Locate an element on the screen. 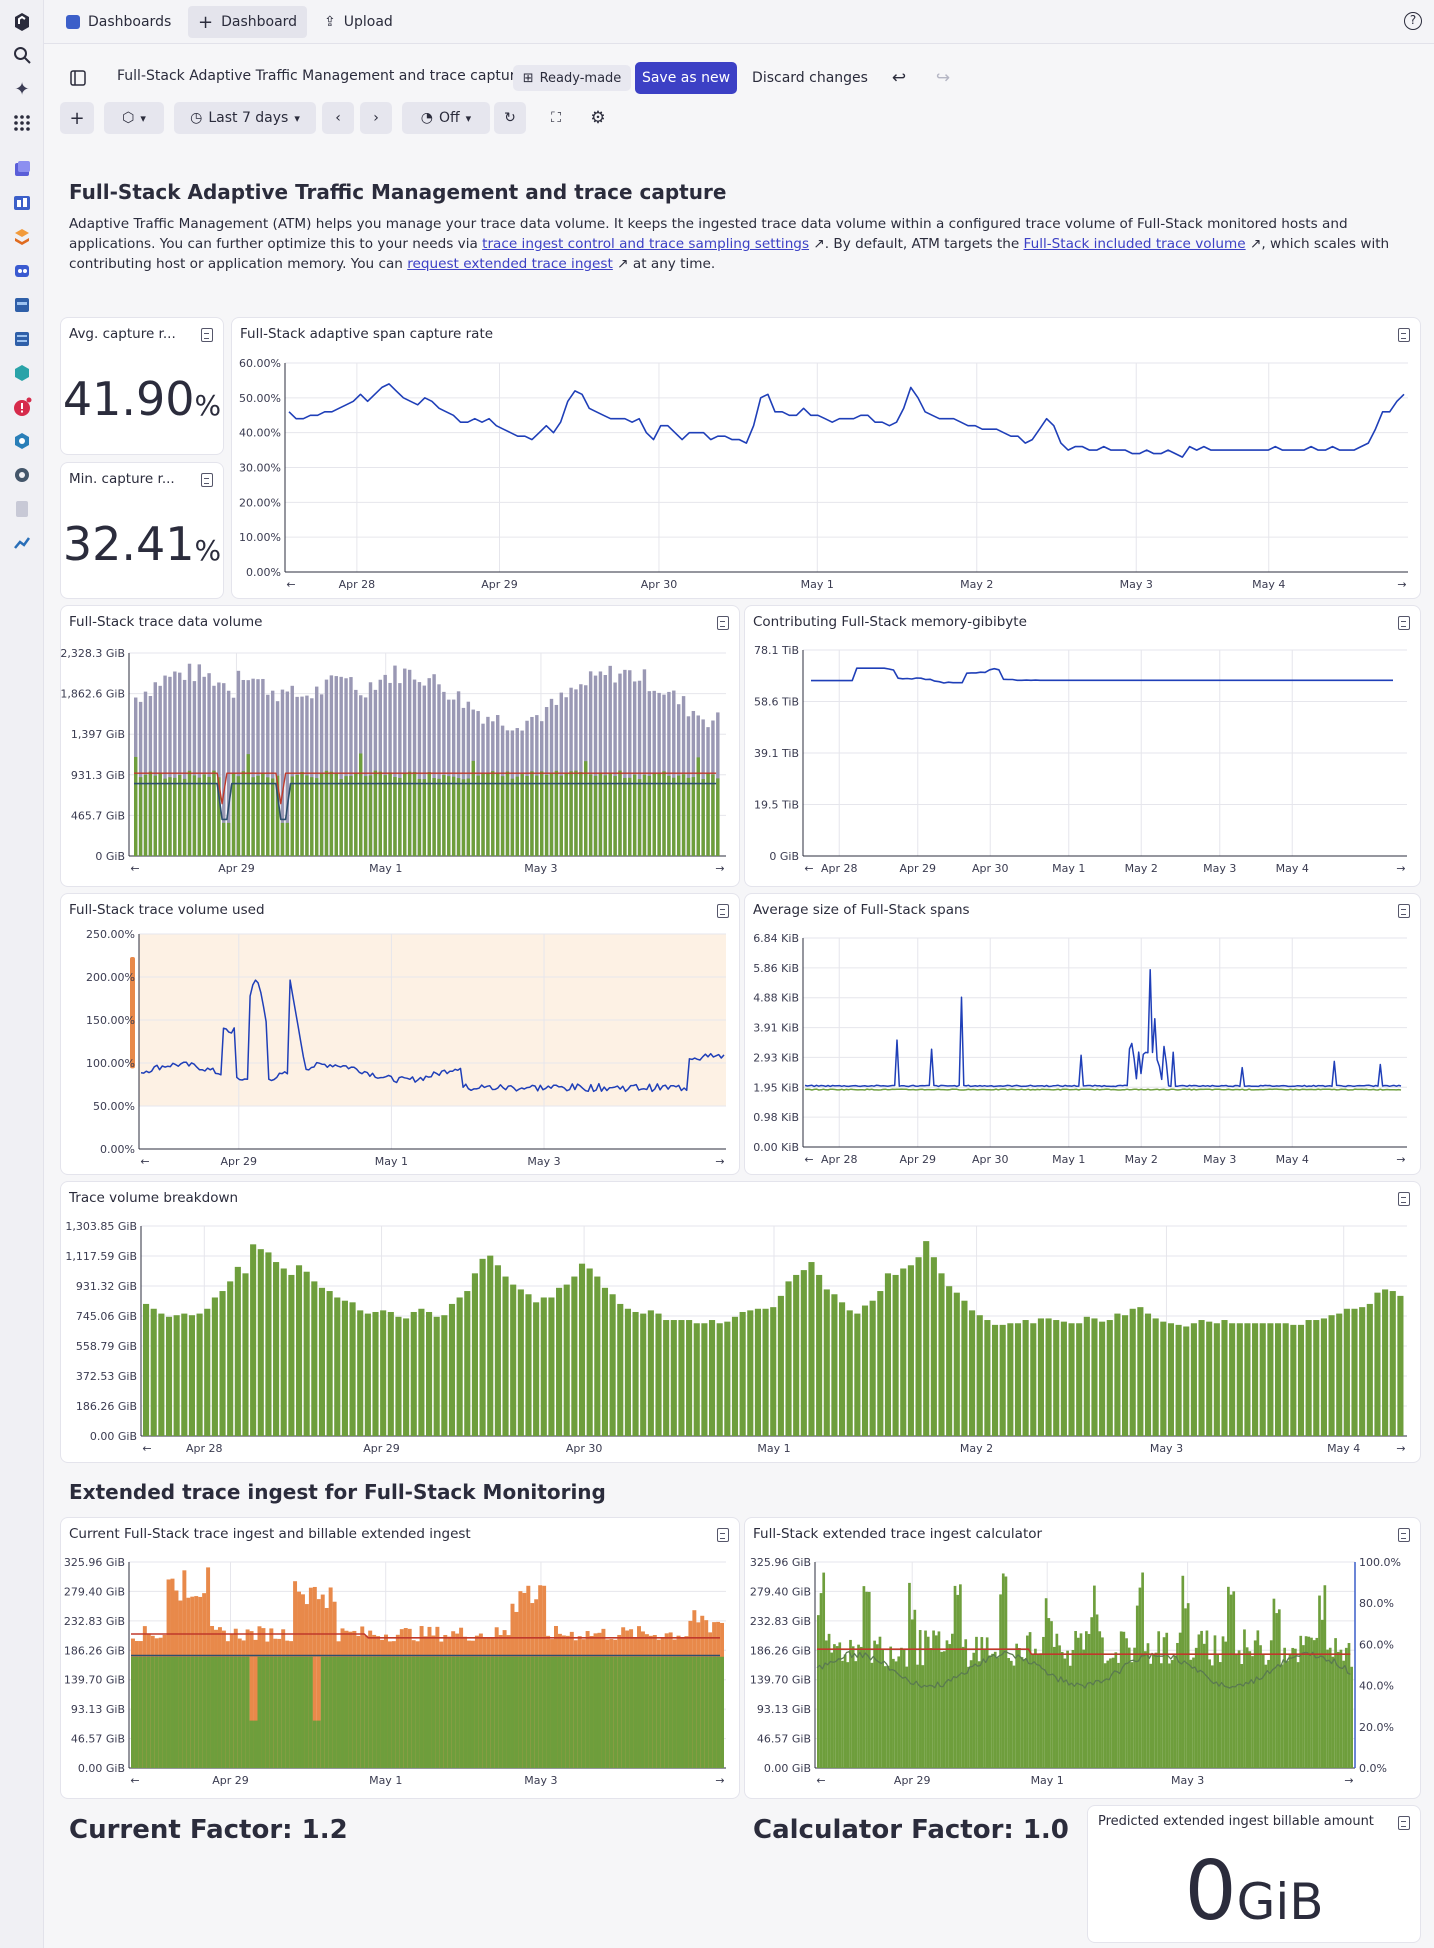  discard-changes-button: Discard changes is located at coordinates (810, 78).